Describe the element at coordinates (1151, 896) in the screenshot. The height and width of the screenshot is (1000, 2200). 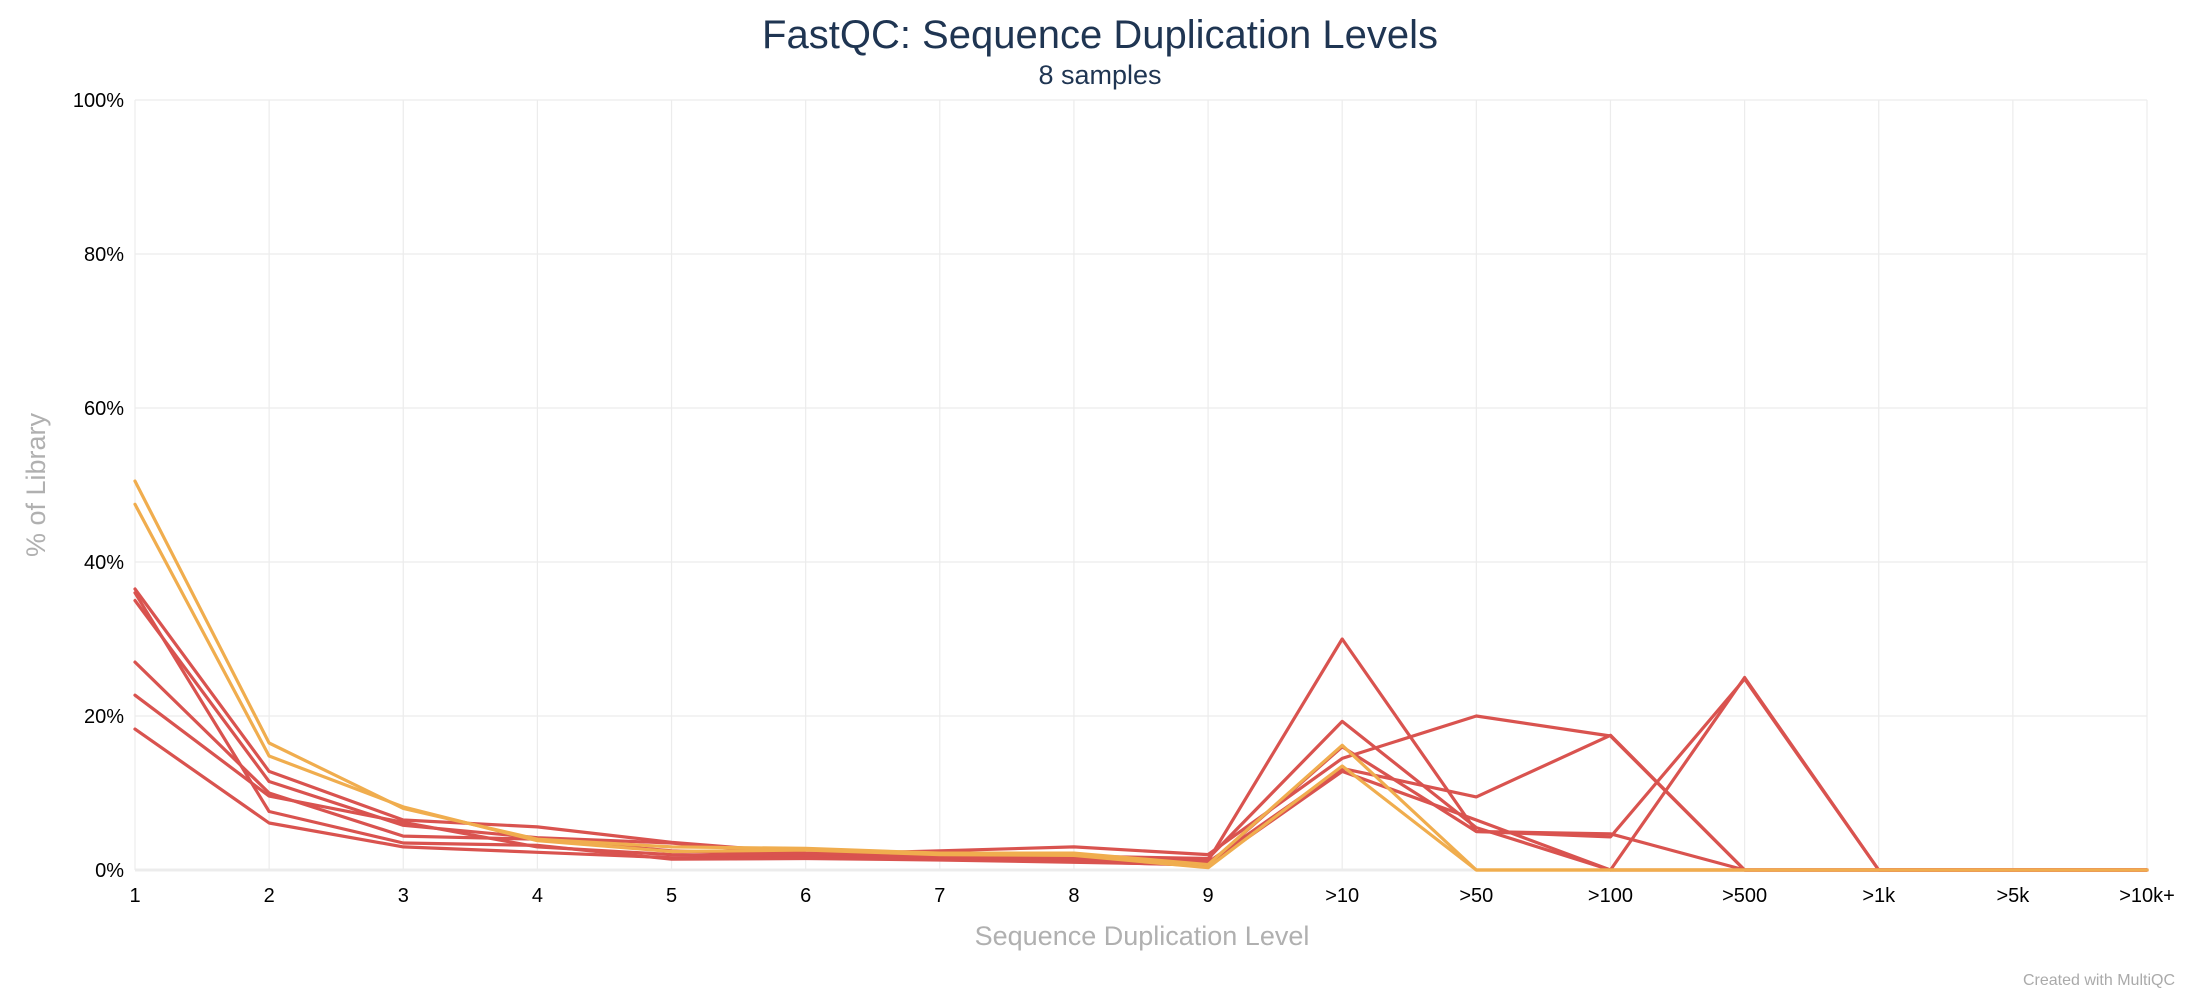
I see `x-axis-ticks: 1 2 3 4 5 6 7 8 9 >10 >50 >100 >500 >1k >5k >10k+` at that location.